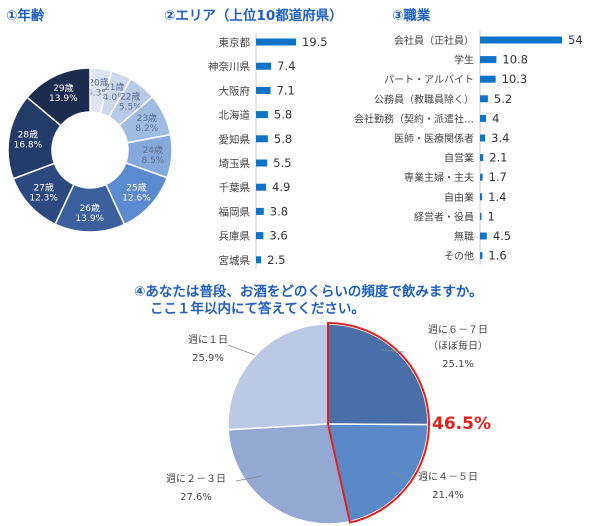  I want to click on frequency-question-line2: ここ１年以内にて答えてください。, so click(257, 309).